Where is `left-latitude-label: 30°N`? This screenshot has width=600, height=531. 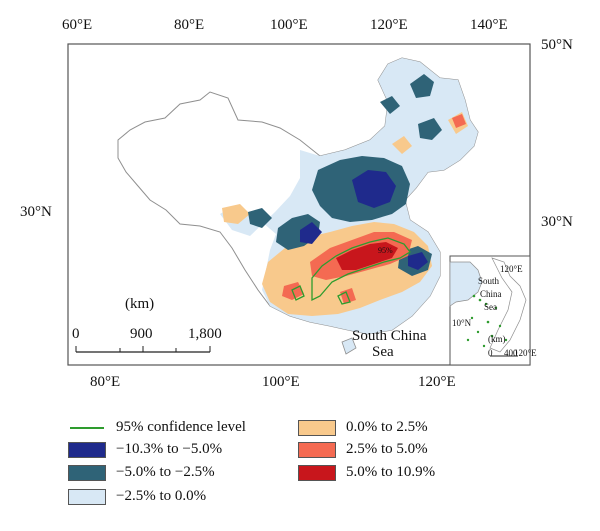
left-latitude-label: 30°N is located at coordinates (36, 212).